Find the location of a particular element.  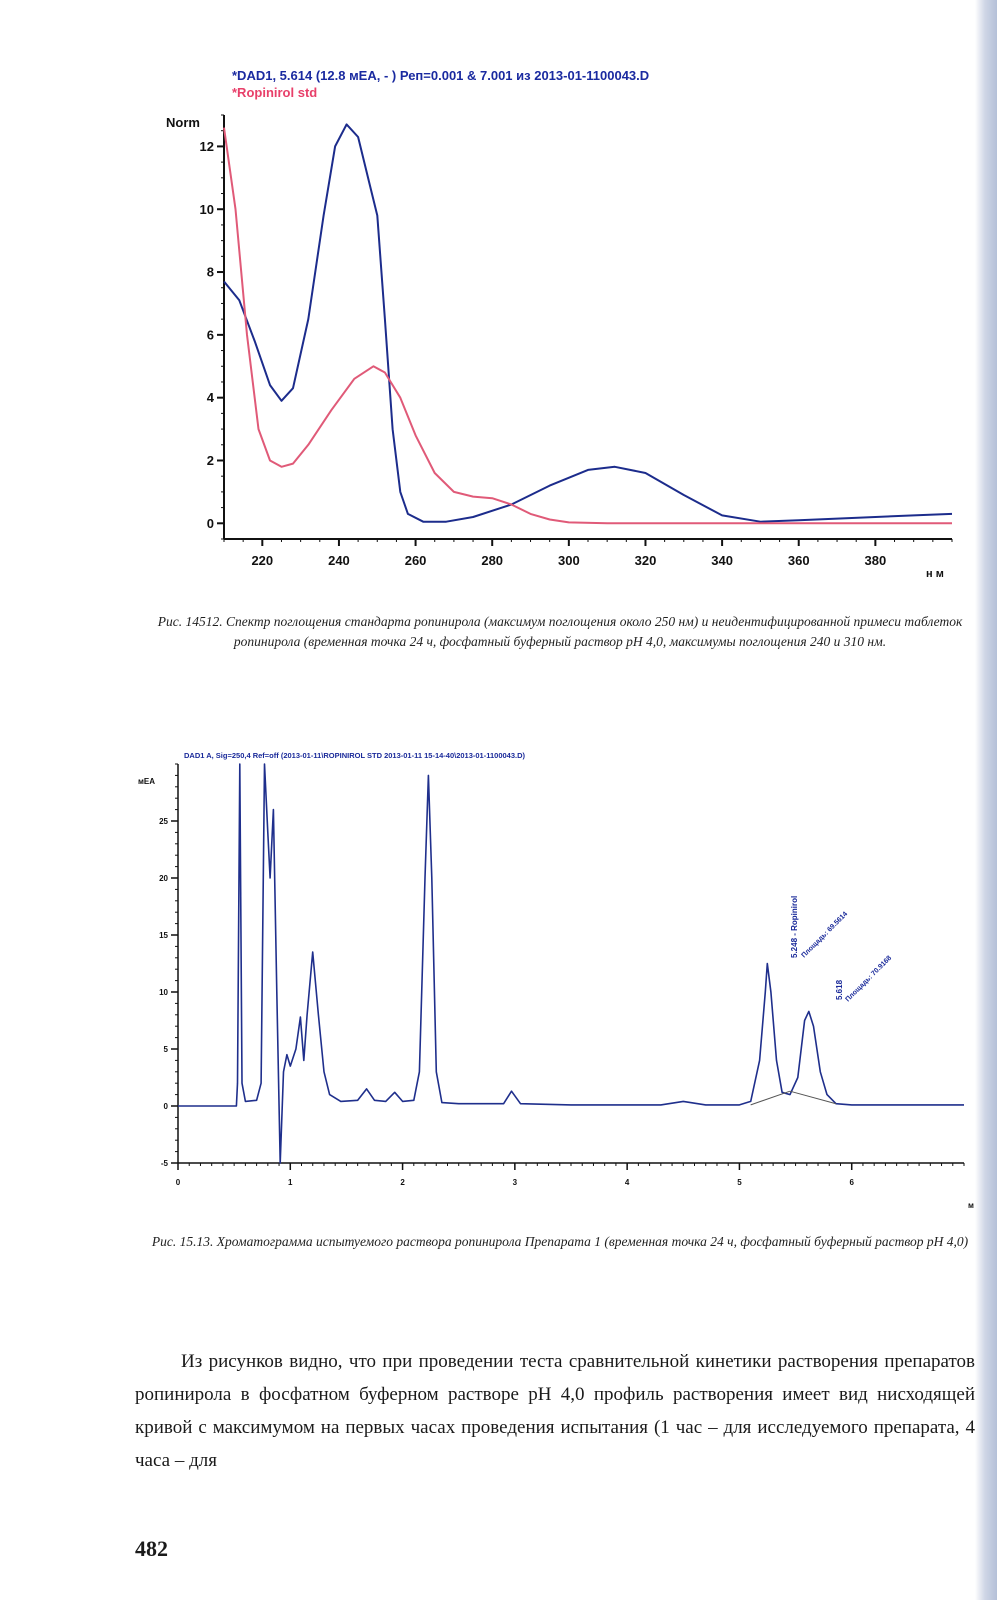

chromatogram-y-tick-label: 25 is located at coordinates (163, 821).